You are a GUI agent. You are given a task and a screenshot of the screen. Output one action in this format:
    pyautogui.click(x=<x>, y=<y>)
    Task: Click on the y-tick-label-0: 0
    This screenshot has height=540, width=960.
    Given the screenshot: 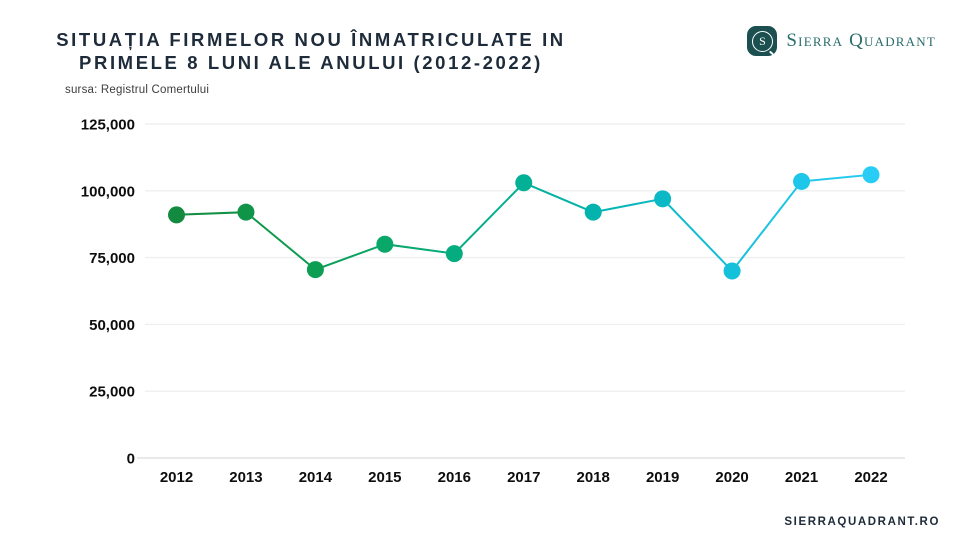 What is the action you would take?
    pyautogui.click(x=131, y=459)
    